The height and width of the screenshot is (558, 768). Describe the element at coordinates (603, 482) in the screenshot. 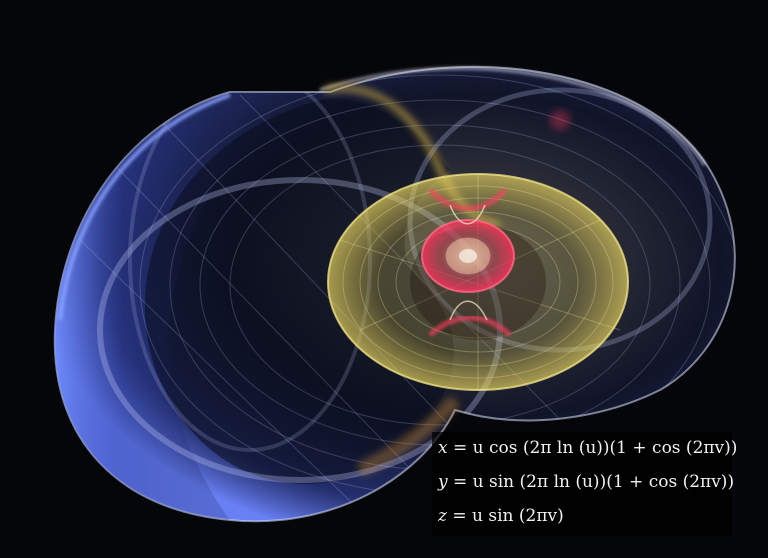

I see `equation-y-rhs: u sin (2π ln (u))(1 + cos (2πv))` at that location.